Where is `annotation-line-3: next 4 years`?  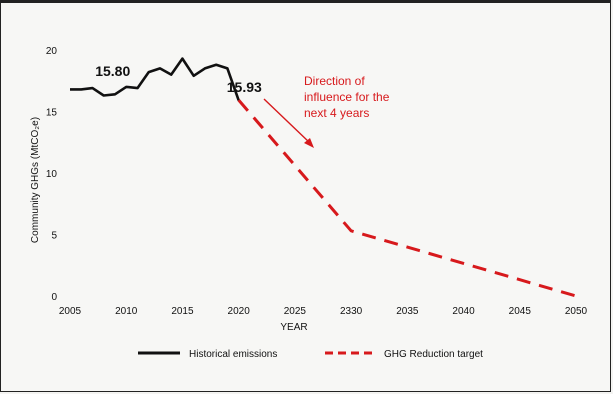 annotation-line-3: next 4 years is located at coordinates (336, 113).